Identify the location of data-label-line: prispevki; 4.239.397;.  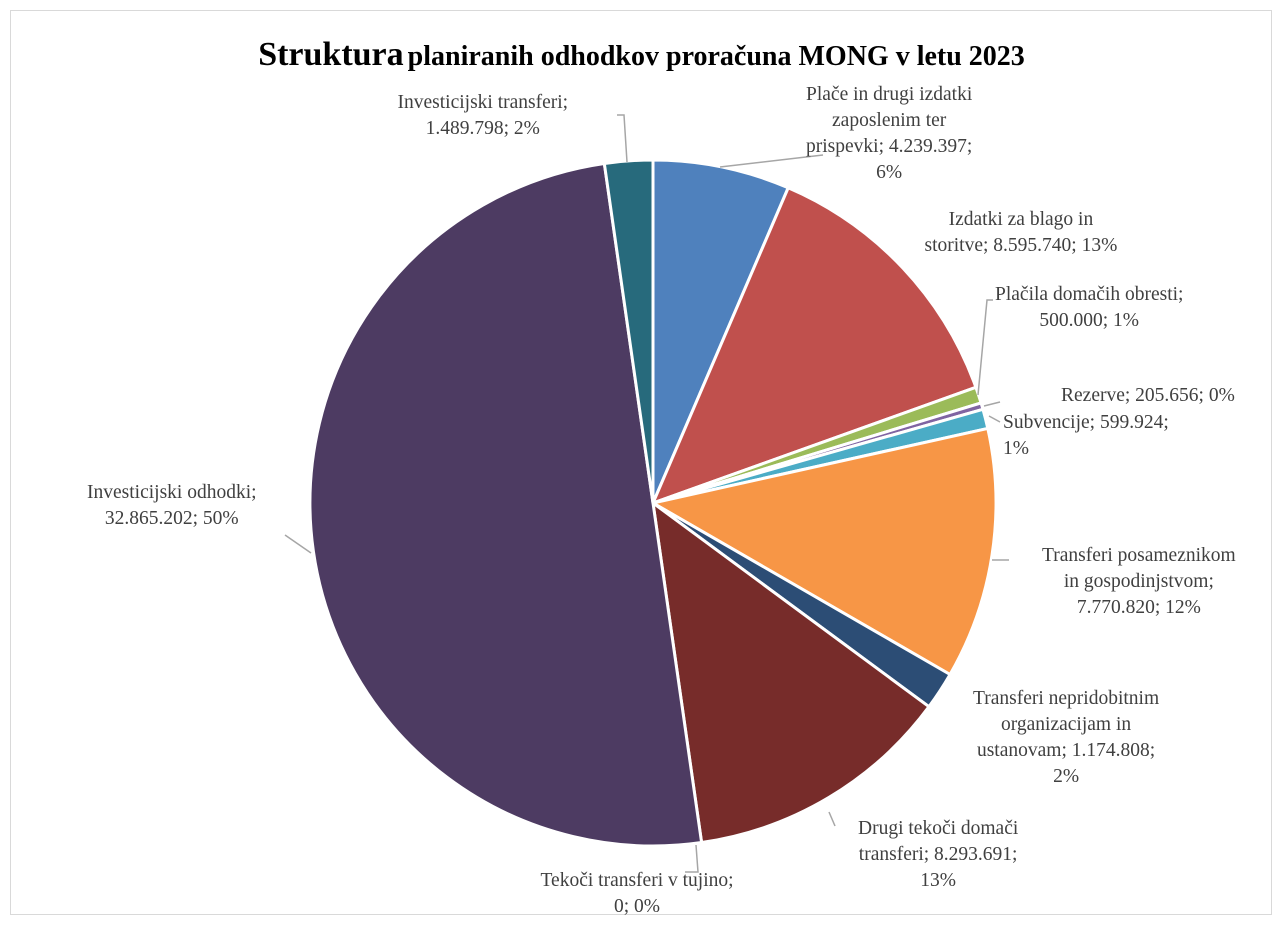
(889, 146).